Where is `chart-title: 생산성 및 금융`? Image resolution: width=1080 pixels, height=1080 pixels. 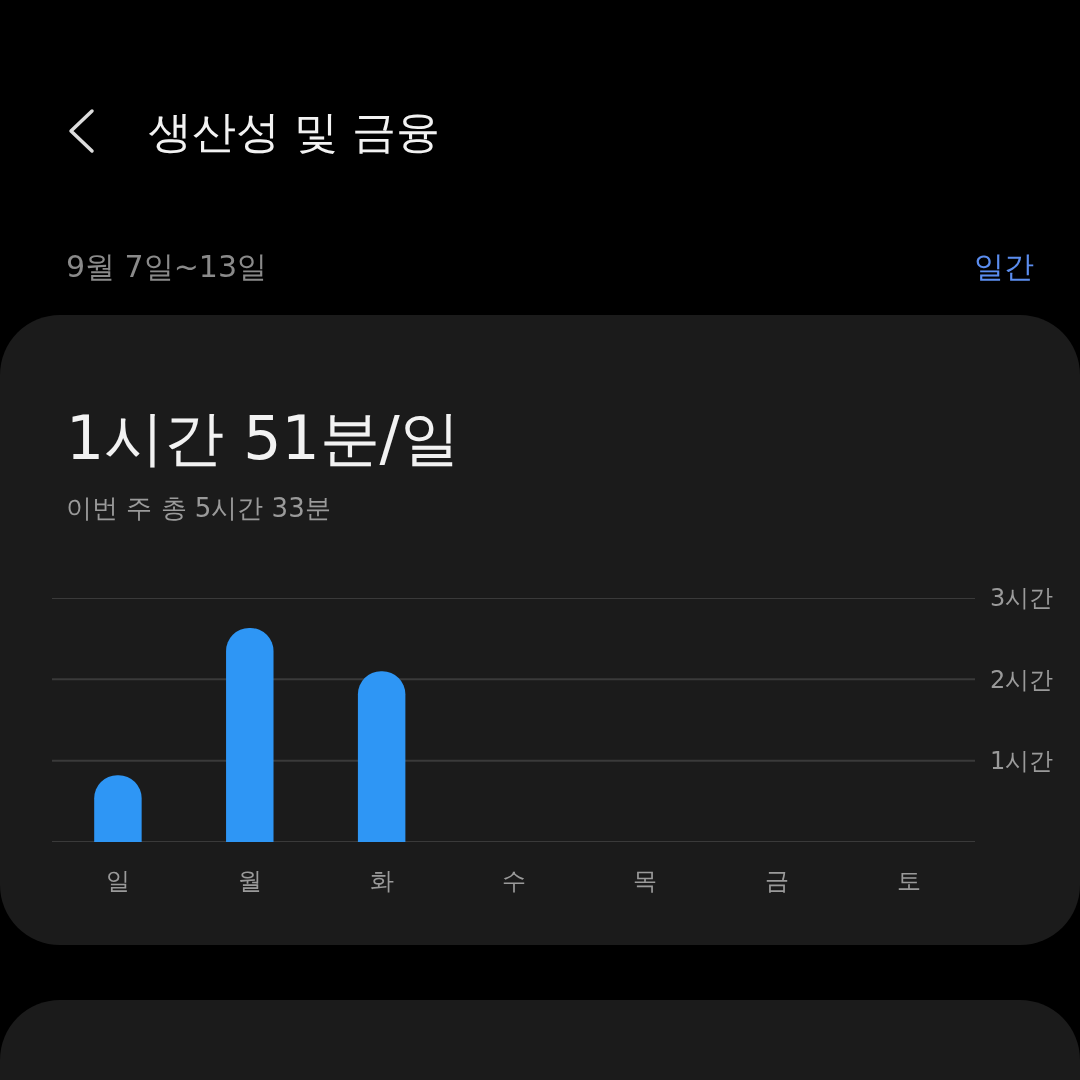
chart-title: 생산성 및 금융 is located at coordinates (294, 132).